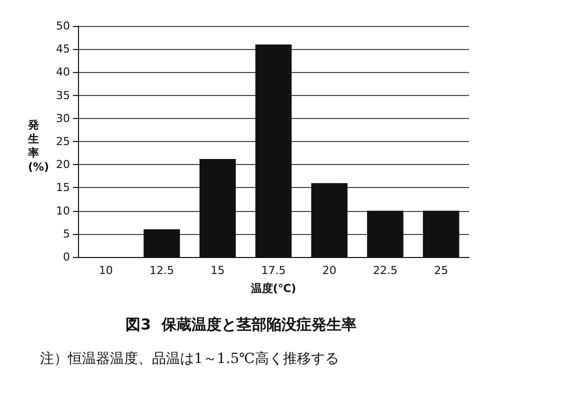  I want to click on x-tick-label: 10, so click(105, 270).